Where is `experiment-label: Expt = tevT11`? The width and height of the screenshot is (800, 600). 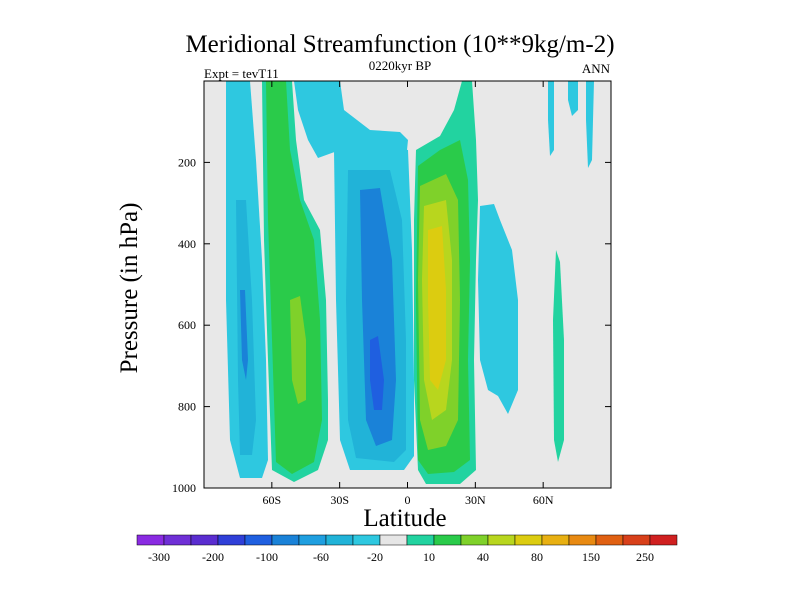 experiment-label: Expt = tevT11 is located at coordinates (241, 73).